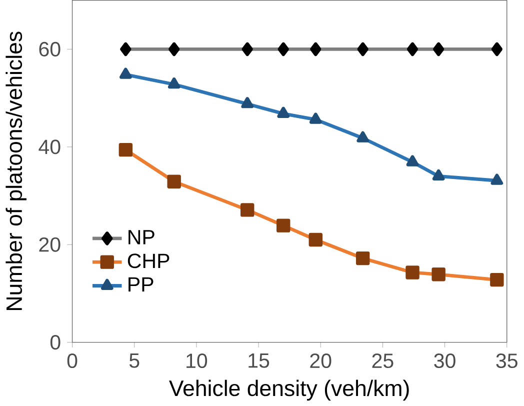 This screenshot has width=524, height=406. I want to click on x-tick-label: 35, so click(507, 360).